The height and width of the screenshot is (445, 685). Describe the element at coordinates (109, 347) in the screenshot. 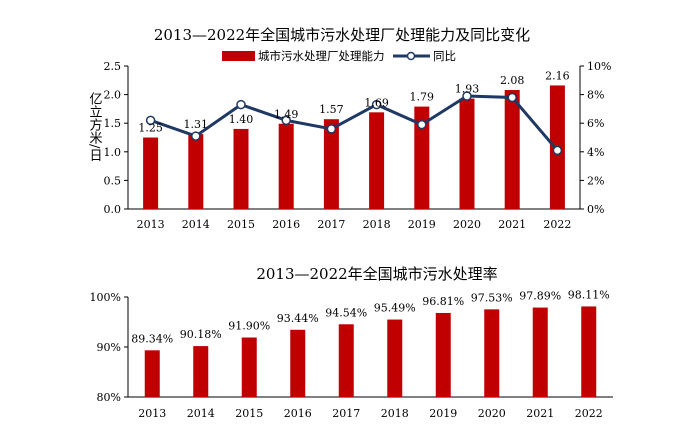

I see `y-tick-label: 90%` at that location.